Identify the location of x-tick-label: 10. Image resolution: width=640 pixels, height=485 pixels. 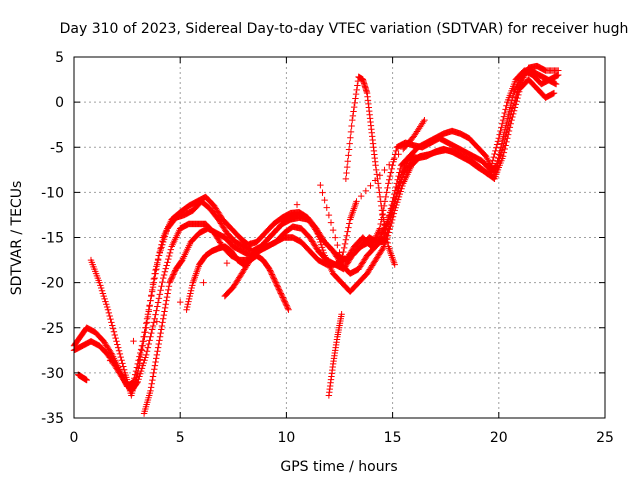
(286, 438).